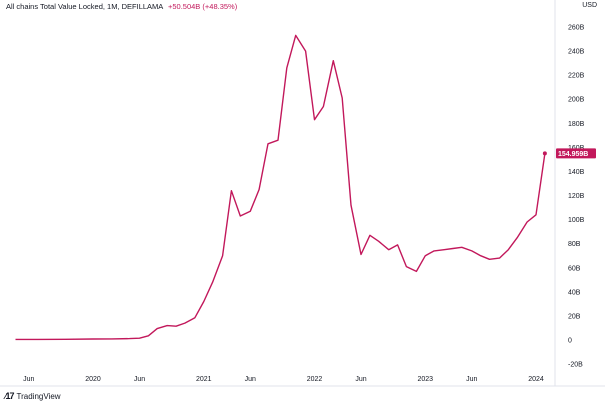  Describe the element at coordinates (576, 148) in the screenshot. I see `y-tick-label: 160B` at that location.